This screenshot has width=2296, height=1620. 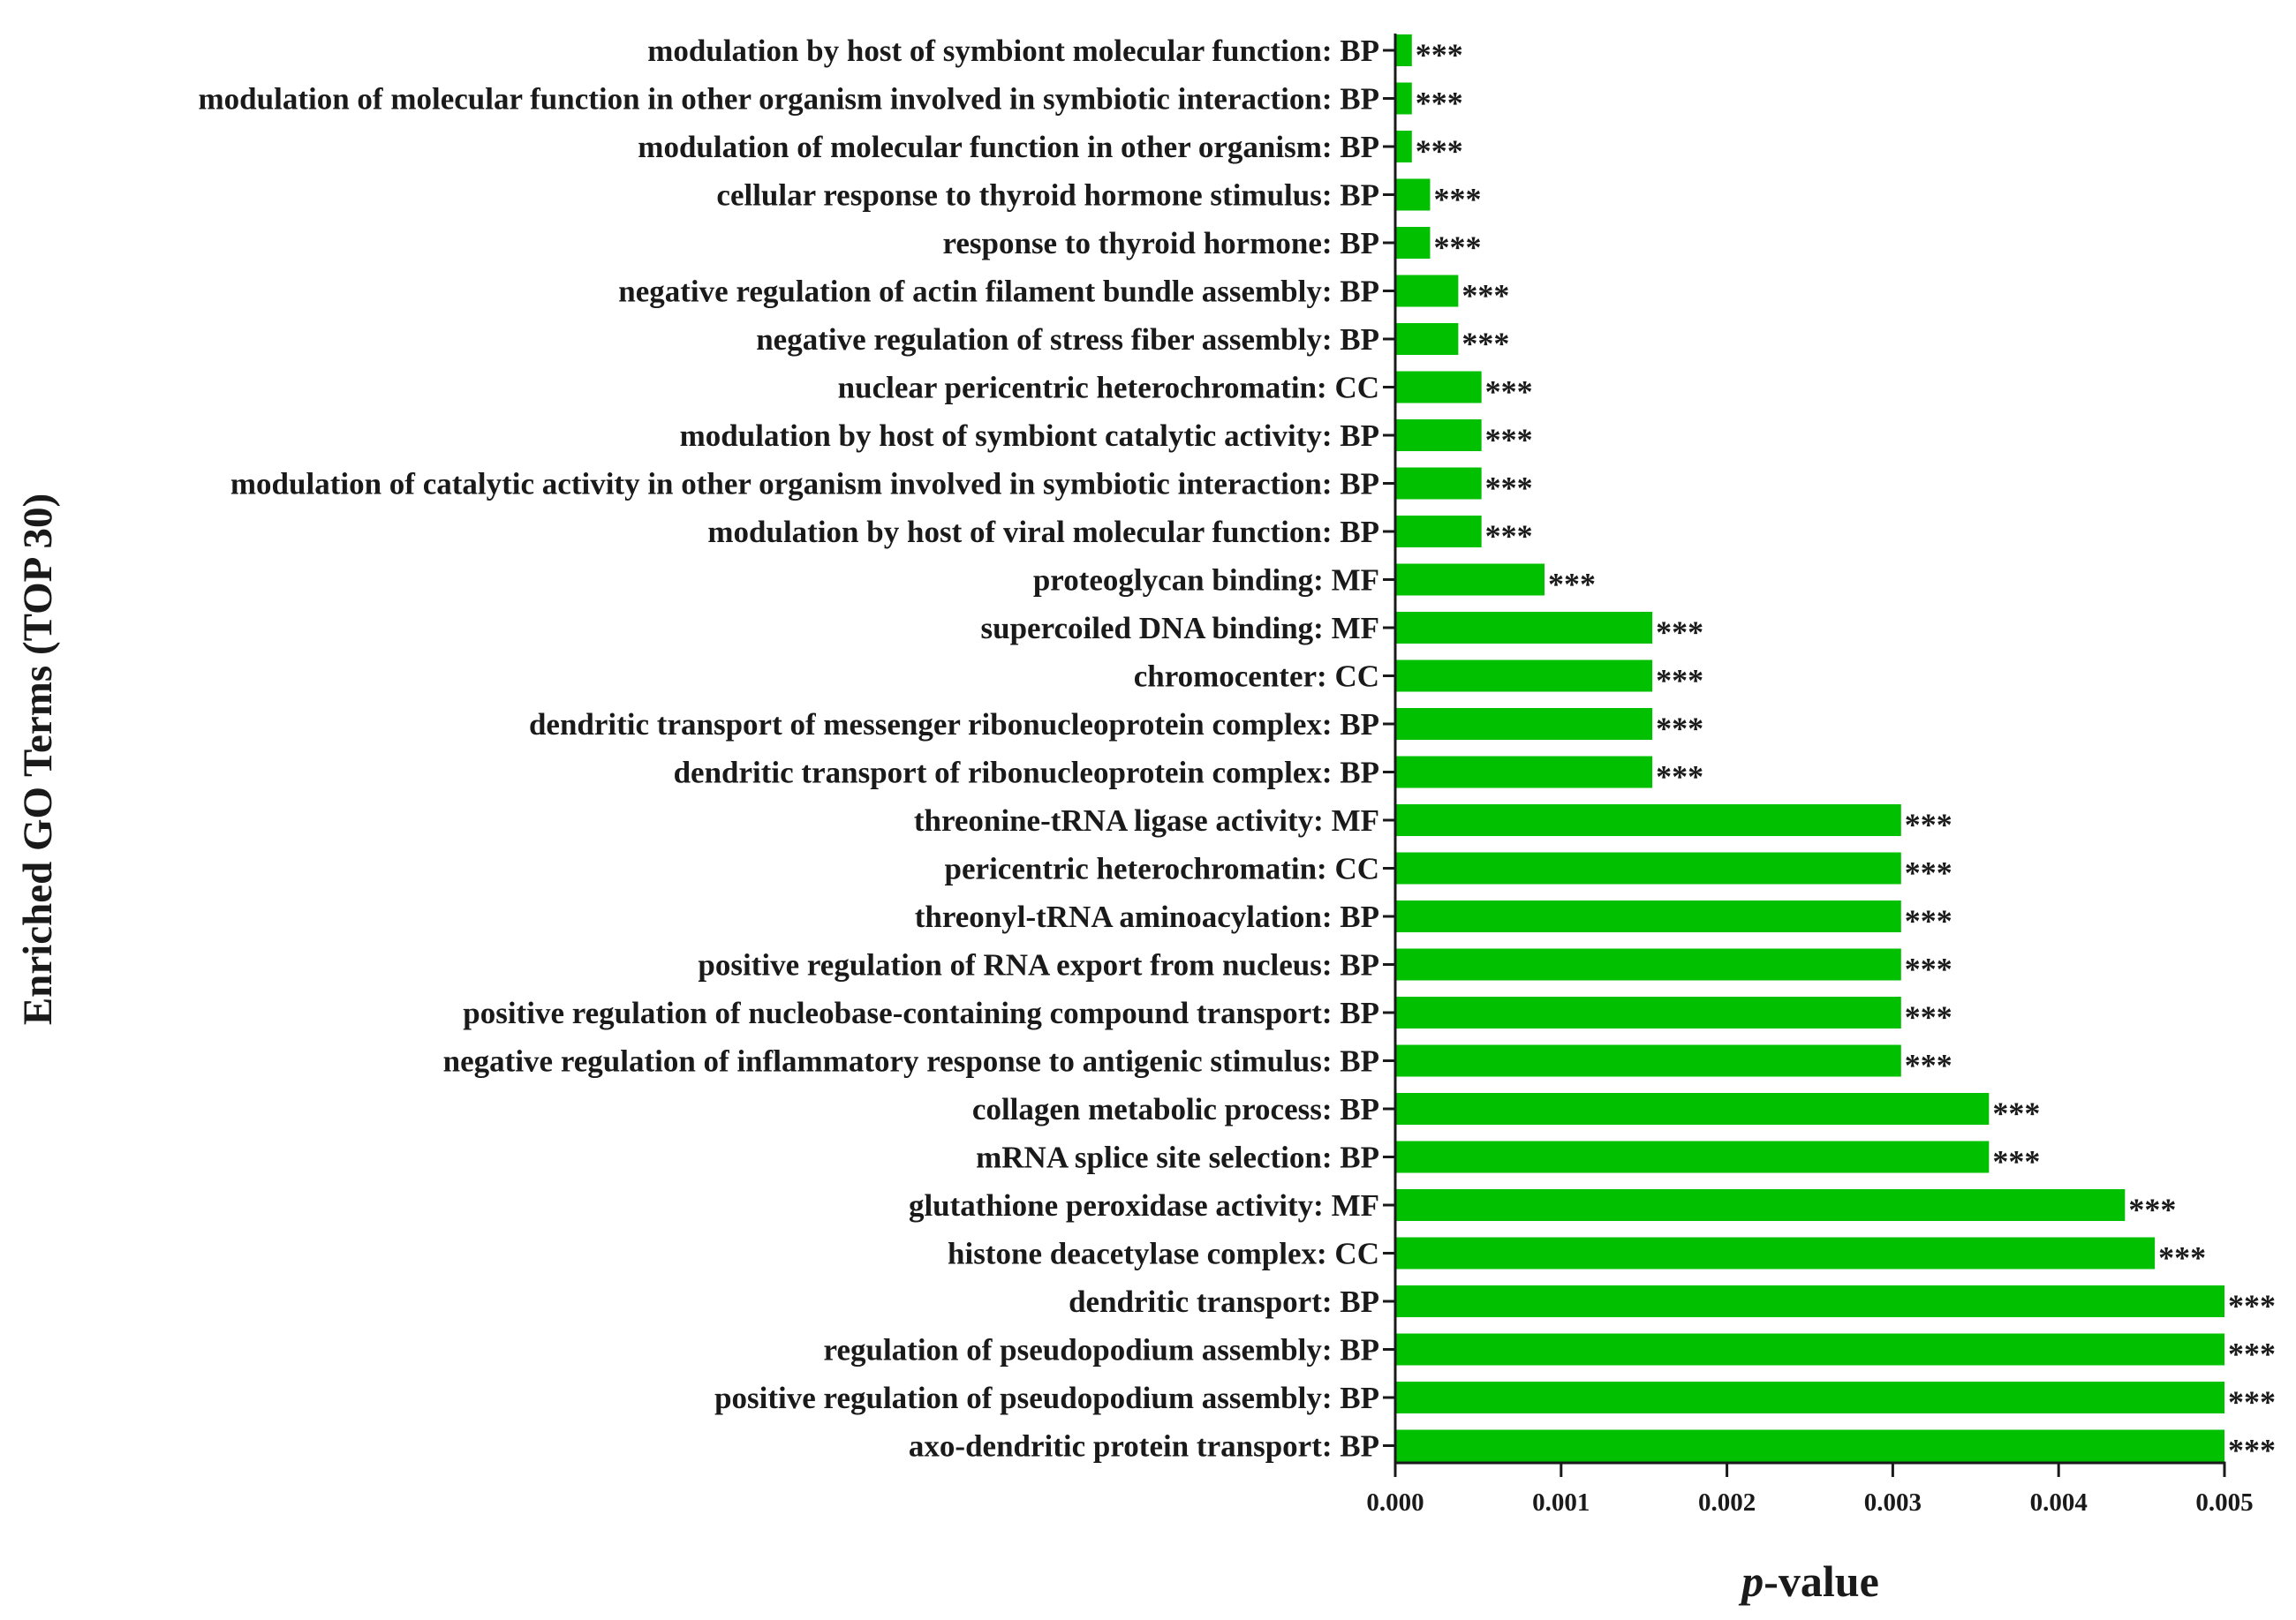 What do you see at coordinates (1893, 1502) in the screenshot?
I see `x-tick-label: 0.003` at bounding box center [1893, 1502].